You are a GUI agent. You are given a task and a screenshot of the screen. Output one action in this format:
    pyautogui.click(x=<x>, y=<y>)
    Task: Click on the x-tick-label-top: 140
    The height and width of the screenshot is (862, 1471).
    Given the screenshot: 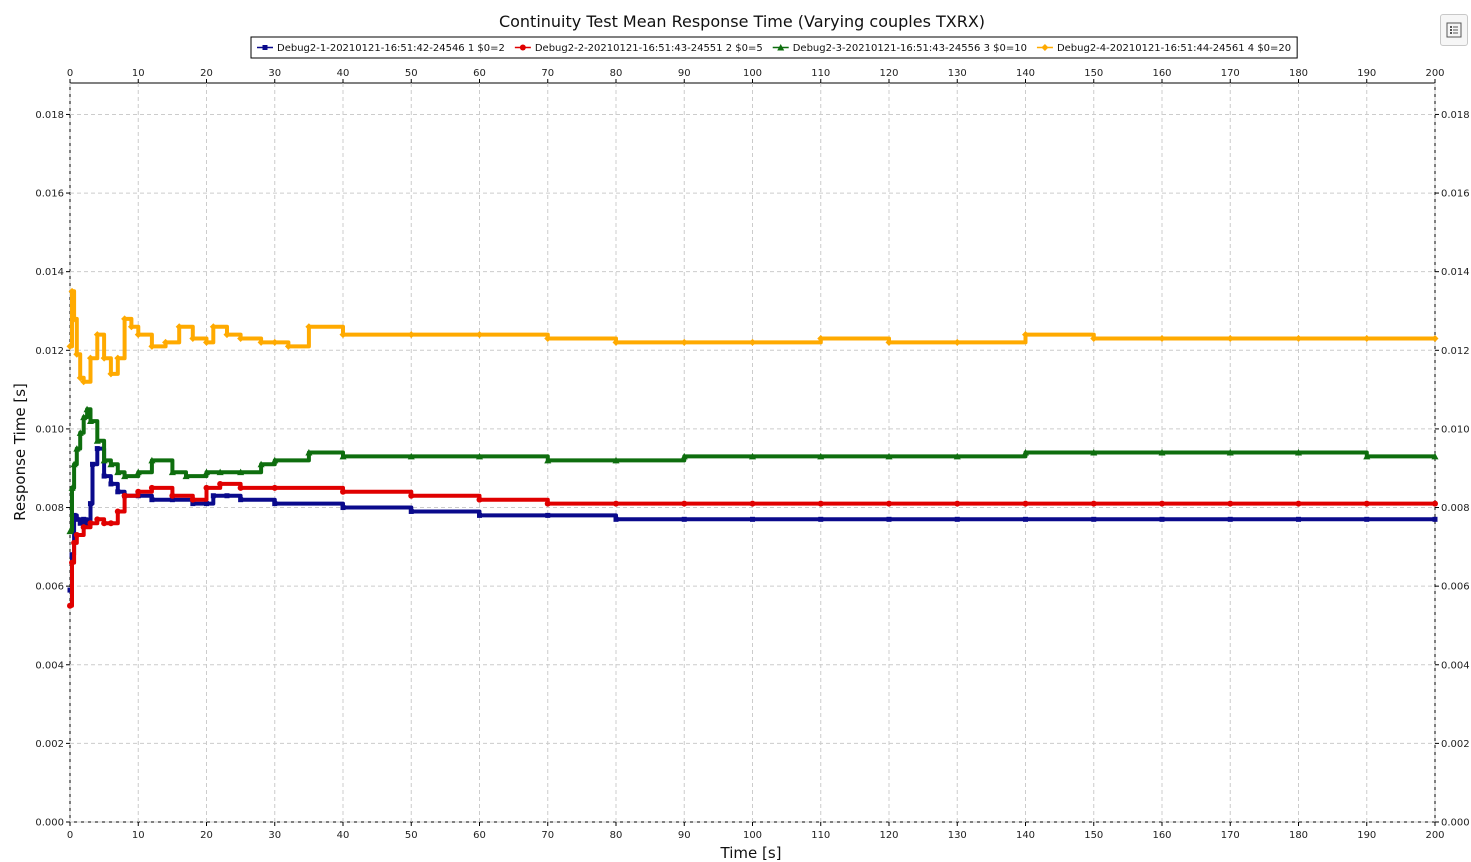 What is the action you would take?
    pyautogui.click(x=1025, y=73)
    